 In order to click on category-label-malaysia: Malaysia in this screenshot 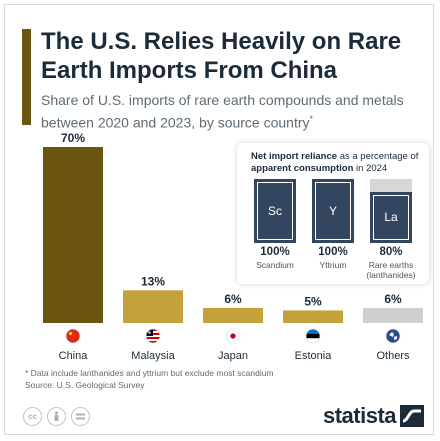, I will do `click(153, 356)`.